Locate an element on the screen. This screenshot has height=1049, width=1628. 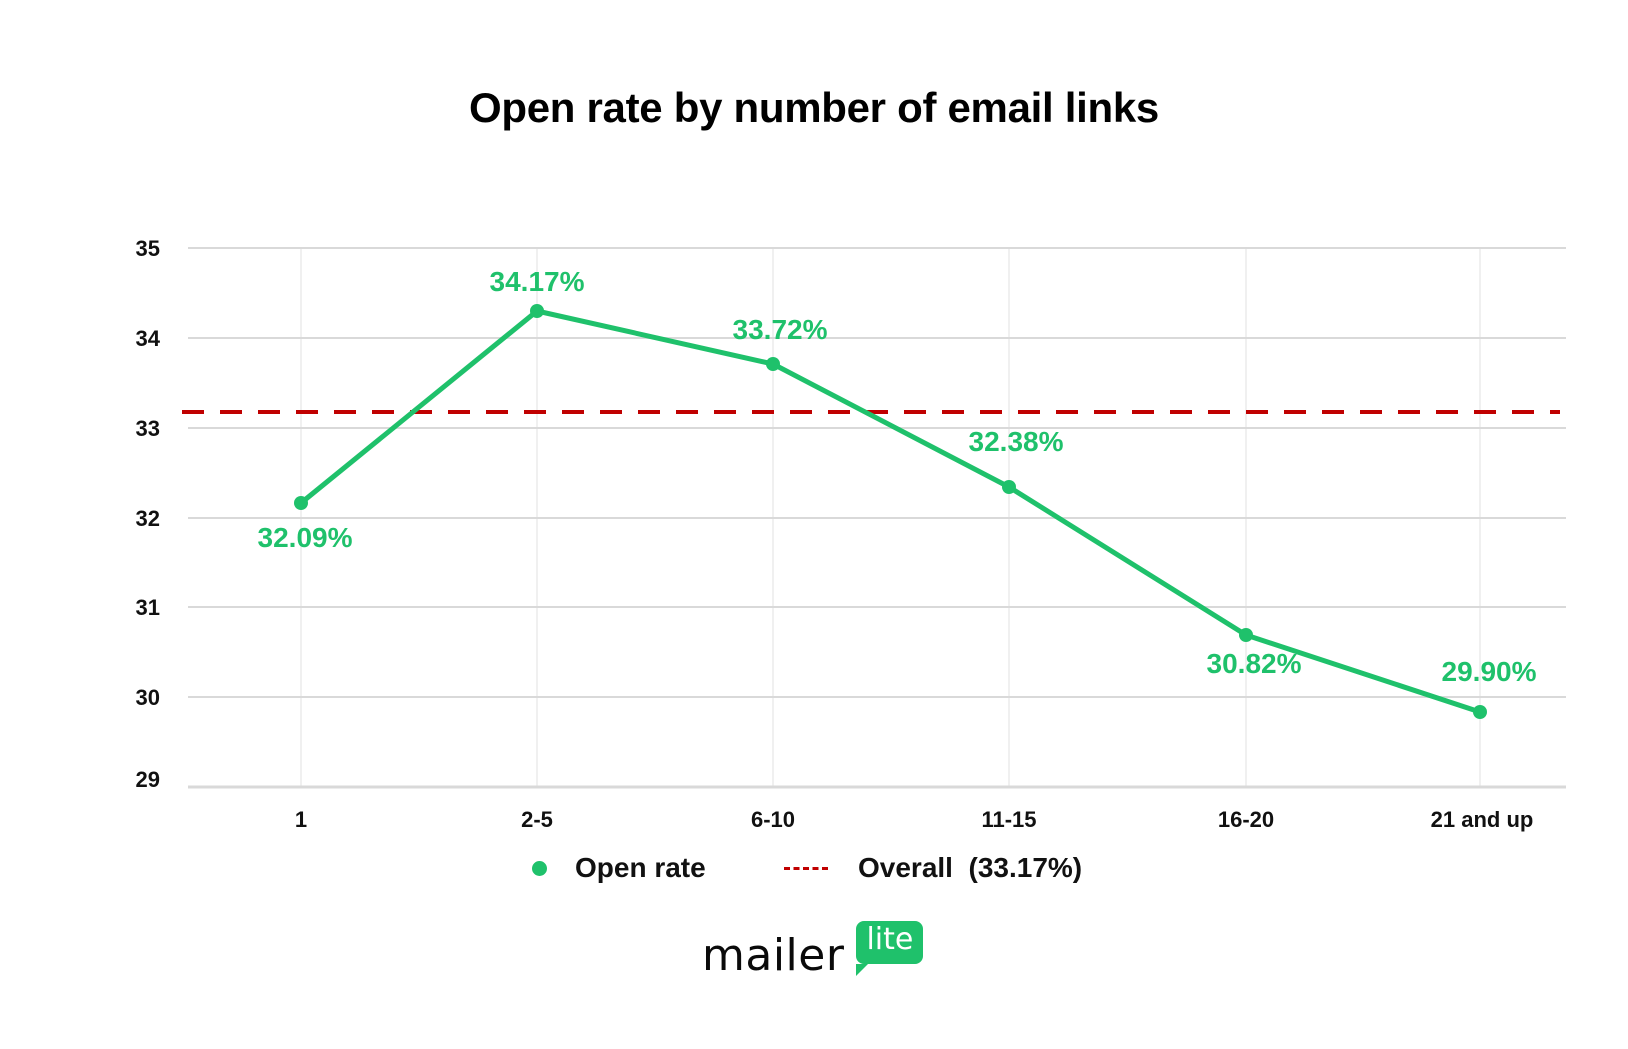
x-tick: 11-15 is located at coordinates (1009, 819).